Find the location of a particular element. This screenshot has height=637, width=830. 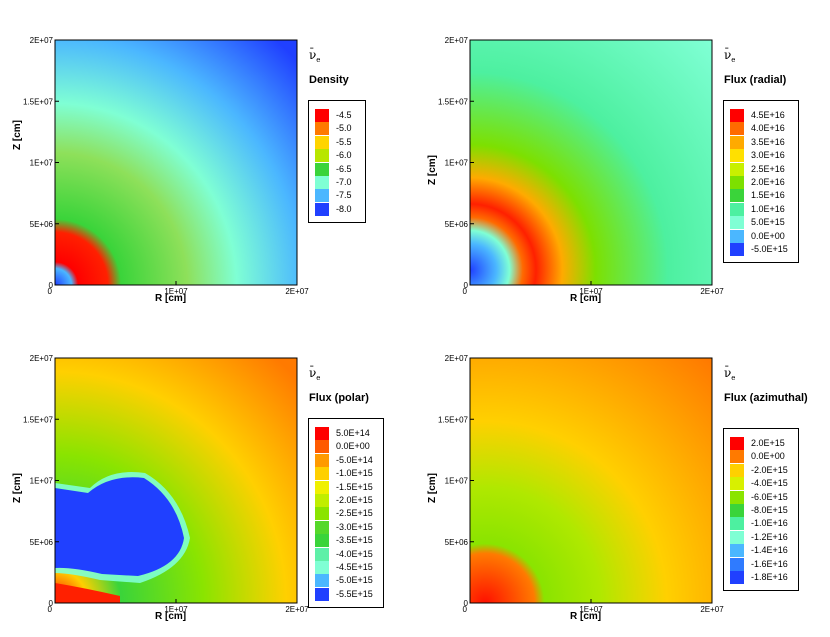

legend-label: 3.5E+16 is located at coordinates (768, 141).